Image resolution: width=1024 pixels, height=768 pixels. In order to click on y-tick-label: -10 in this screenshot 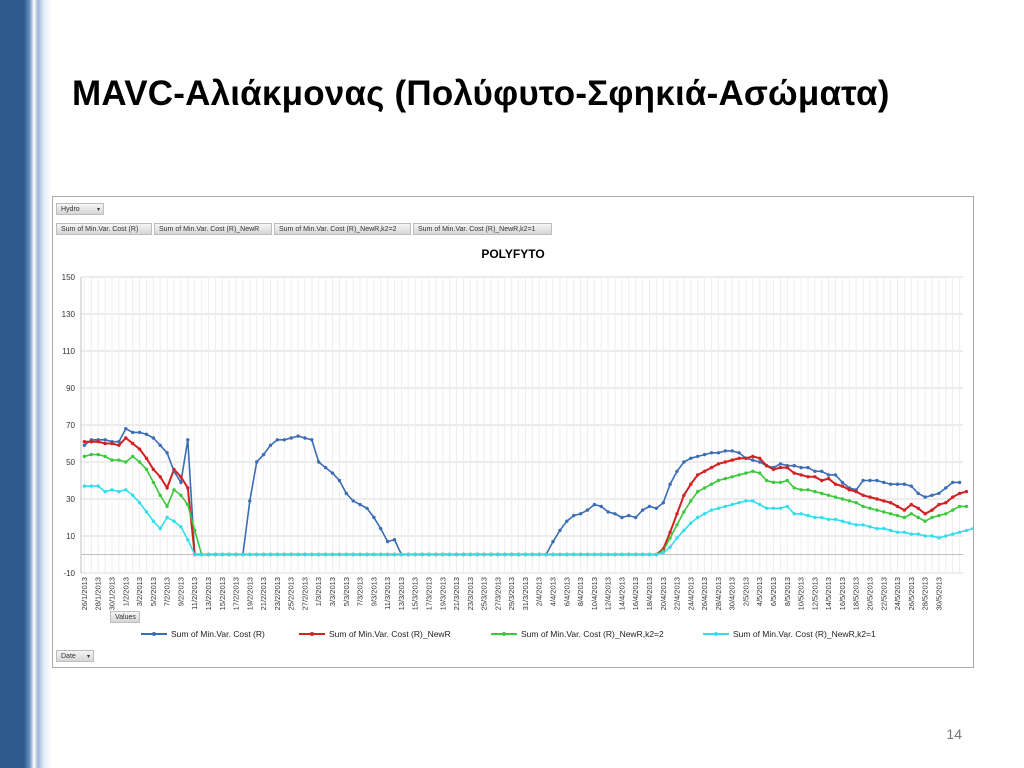, I will do `click(69, 573)`.